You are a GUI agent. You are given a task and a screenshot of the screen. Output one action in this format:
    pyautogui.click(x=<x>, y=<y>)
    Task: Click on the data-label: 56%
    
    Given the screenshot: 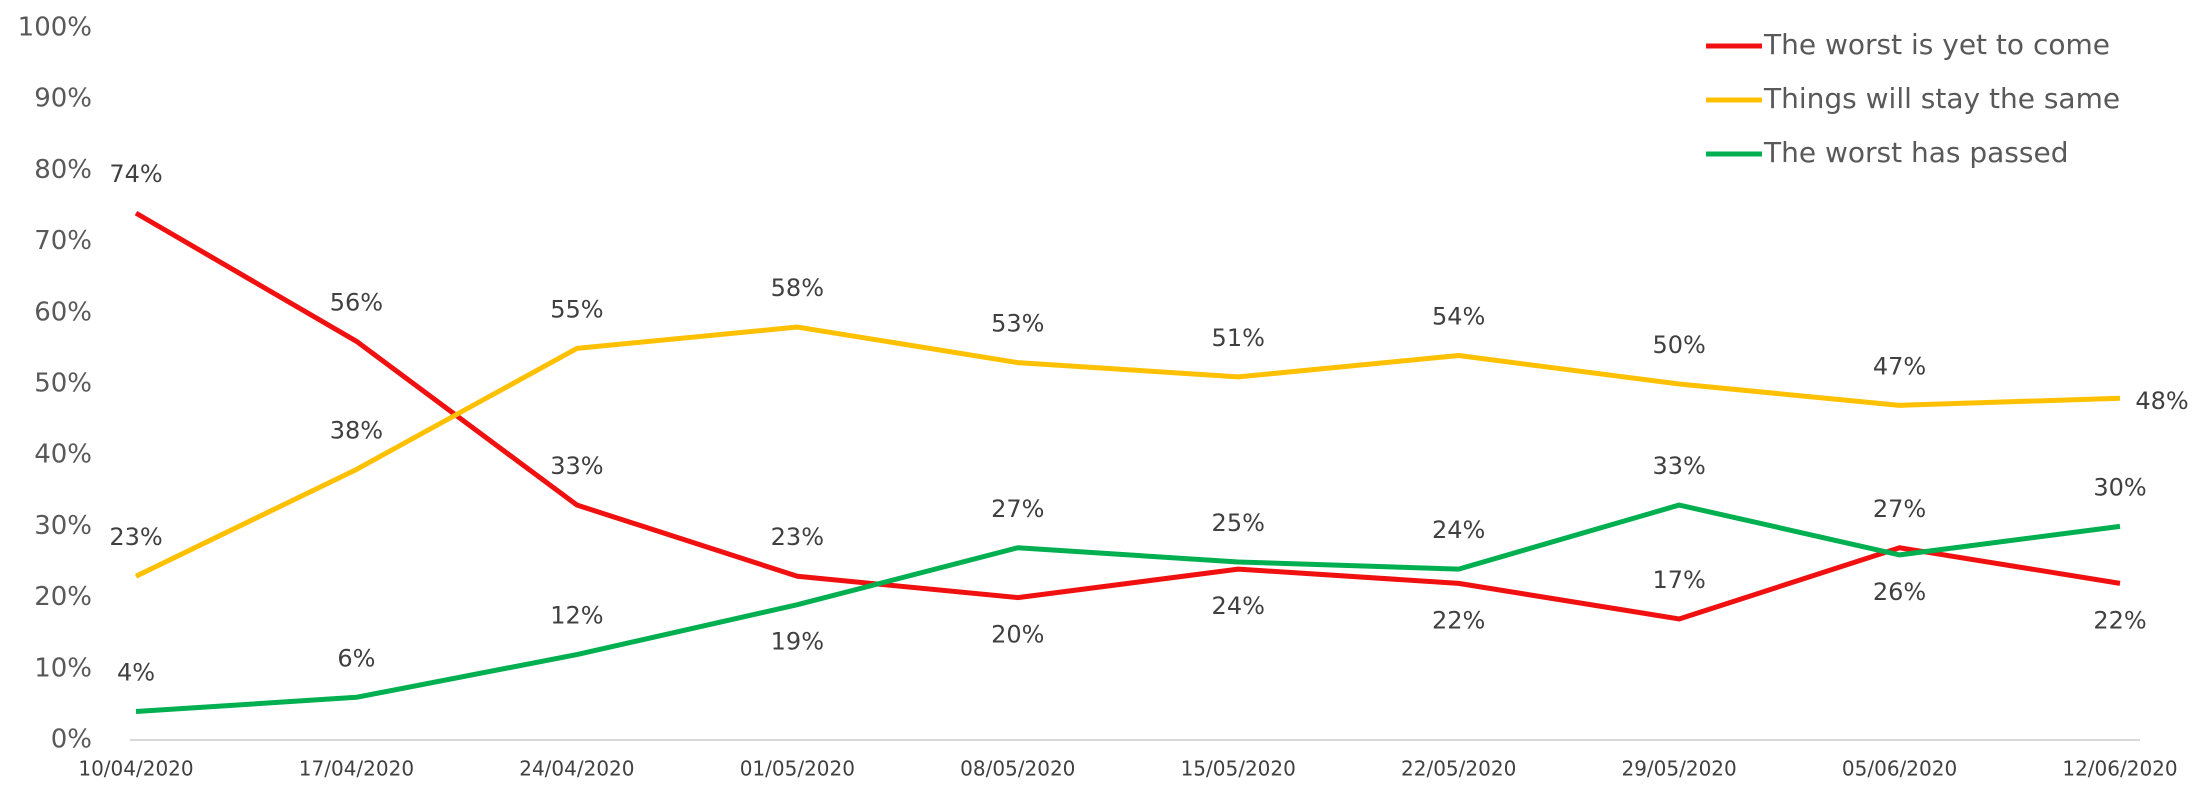 What is the action you would take?
    pyautogui.click(x=356, y=302)
    